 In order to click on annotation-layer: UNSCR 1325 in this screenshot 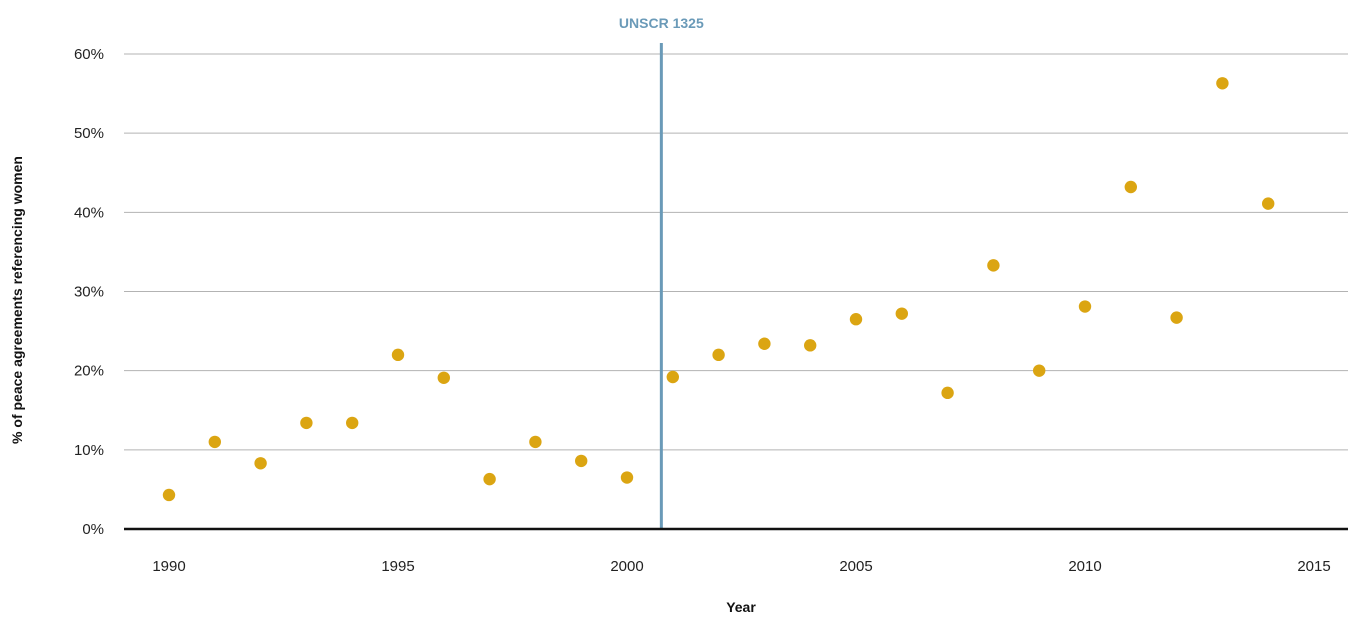, I will do `click(661, 272)`.